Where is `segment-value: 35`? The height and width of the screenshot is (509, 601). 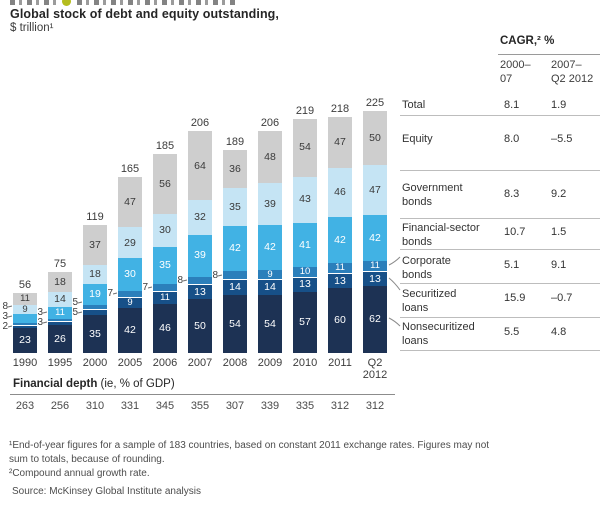
segment-value: 35 is located at coordinates (165, 265).